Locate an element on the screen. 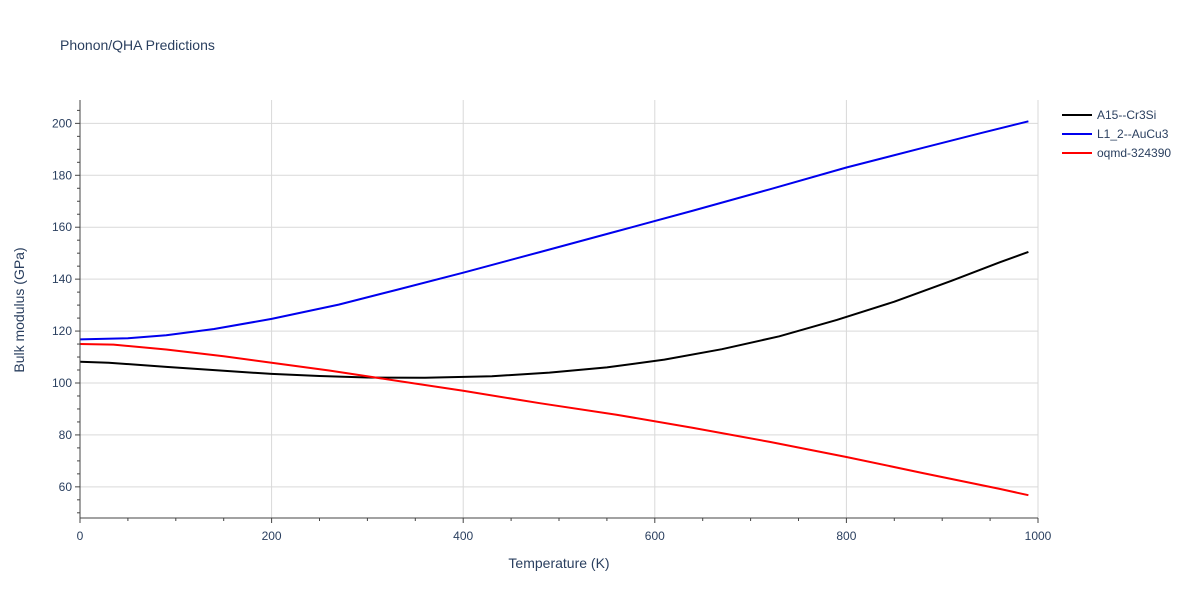 This screenshot has height=600, width=1200. x-tick-label: 0 is located at coordinates (80, 536).